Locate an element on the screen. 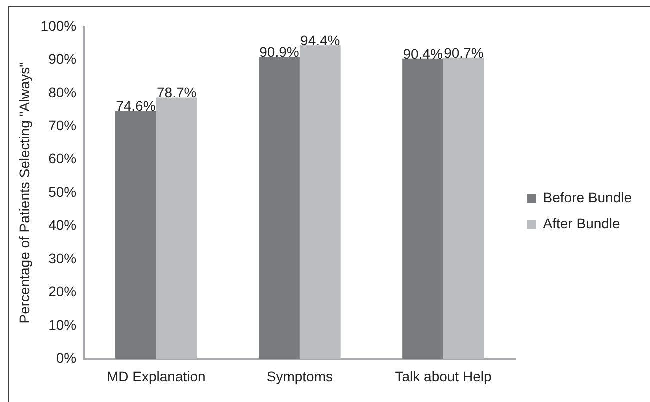 Image resolution: width=650 pixels, height=402 pixels. y-tick-label: 0% is located at coordinates (66, 358).